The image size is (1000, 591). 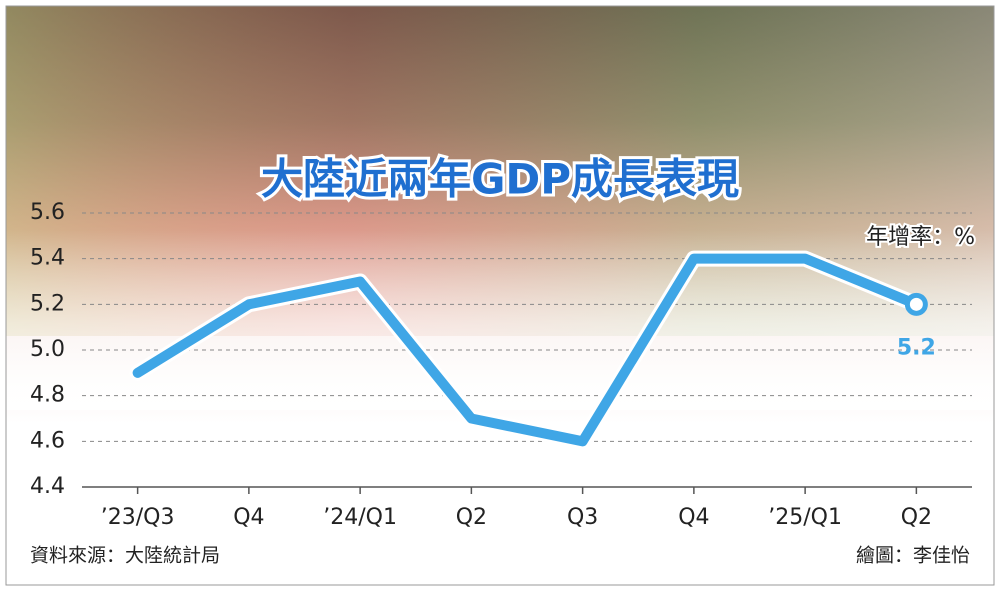 I want to click on y-tick-label: 5.2, so click(x=47, y=303).